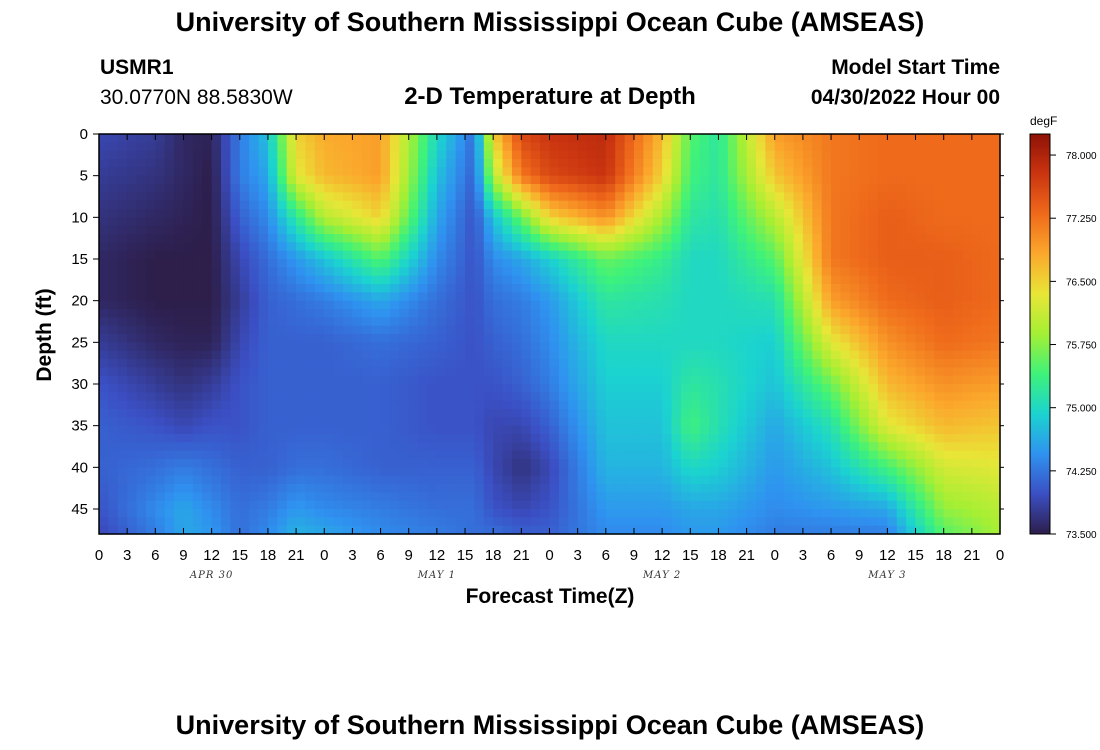 This screenshot has height=750, width=1100. Describe the element at coordinates (775, 555) in the screenshot. I see `x-tick-label: 0` at that location.